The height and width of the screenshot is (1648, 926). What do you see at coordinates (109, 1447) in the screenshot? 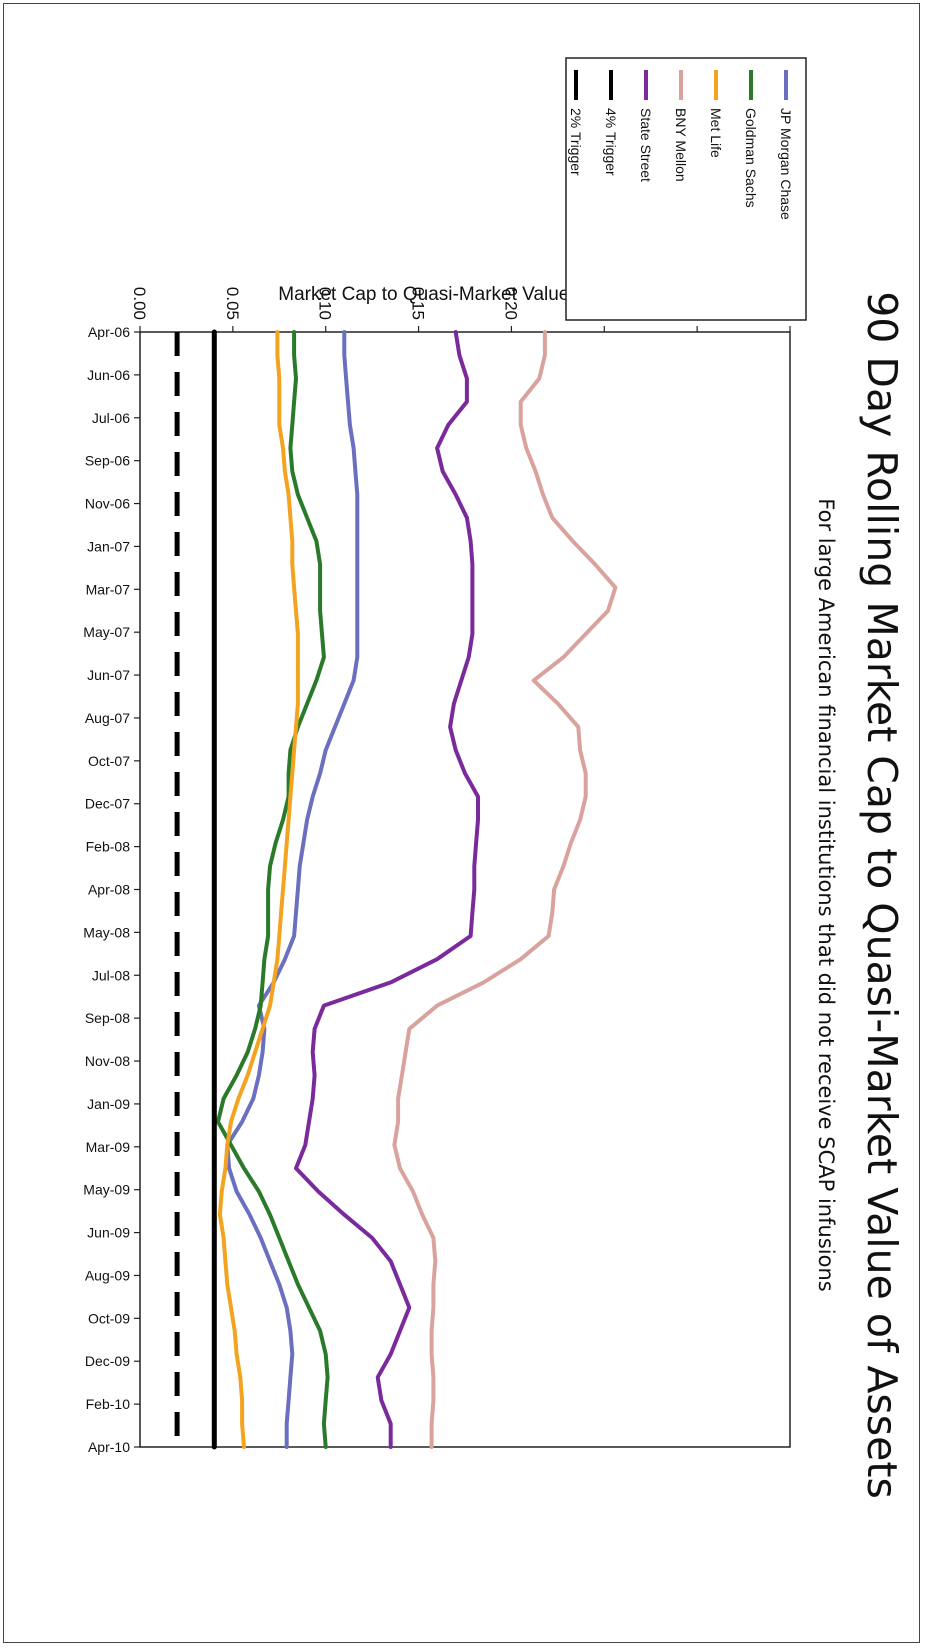
I see `x-tick-label: Apr-10` at bounding box center [109, 1447].